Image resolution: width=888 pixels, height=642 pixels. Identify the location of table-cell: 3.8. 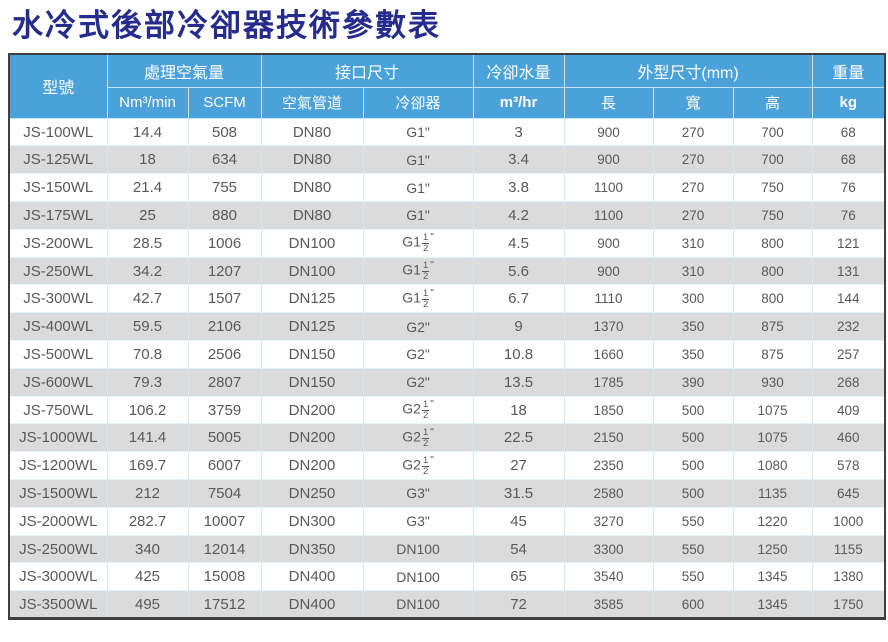
(519, 187).